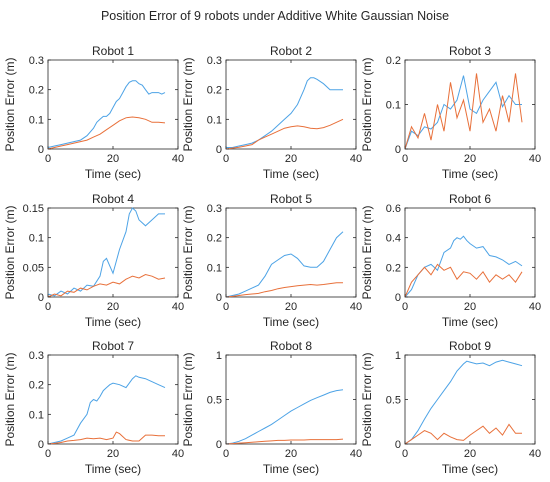  I want to click on subplot-title: Robot 6, so click(470, 199).